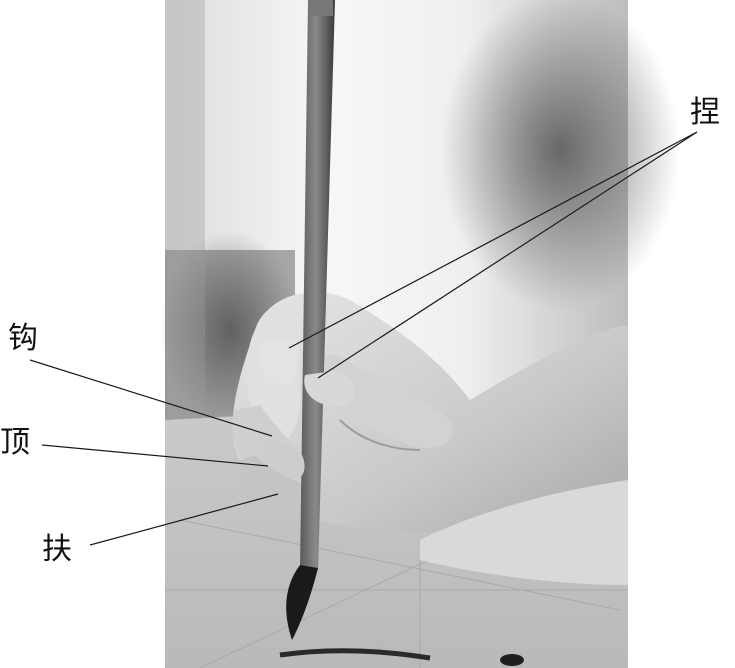 Image resolution: width=735 pixels, height=668 pixels. I want to click on fingertips-over-brush, so click(307, 409).